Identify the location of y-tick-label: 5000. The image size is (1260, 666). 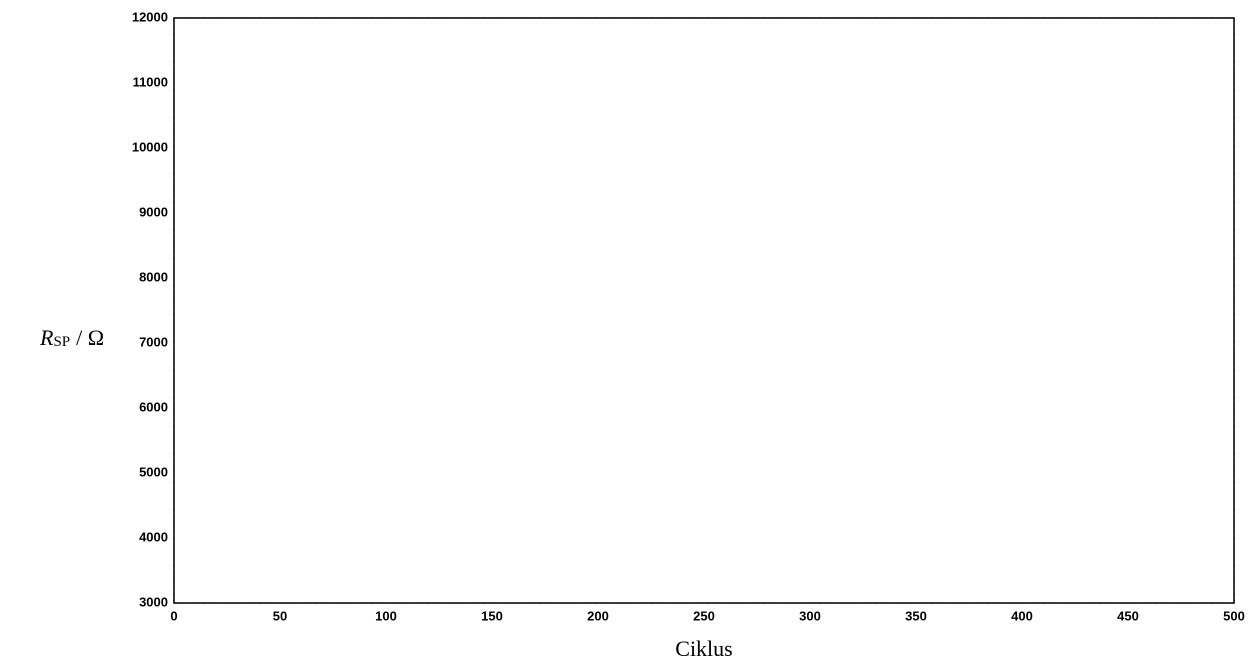
(153, 471).